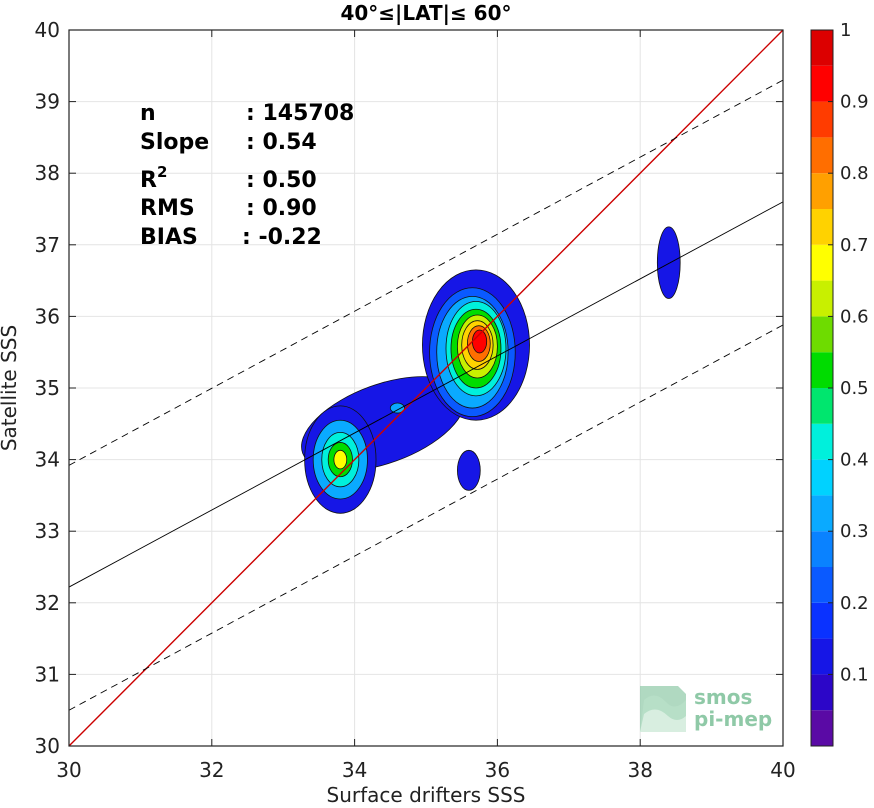 The height and width of the screenshot is (808, 874). Describe the element at coordinates (845, 30) in the screenshot. I see `colorbar-tick-label: 1` at that location.